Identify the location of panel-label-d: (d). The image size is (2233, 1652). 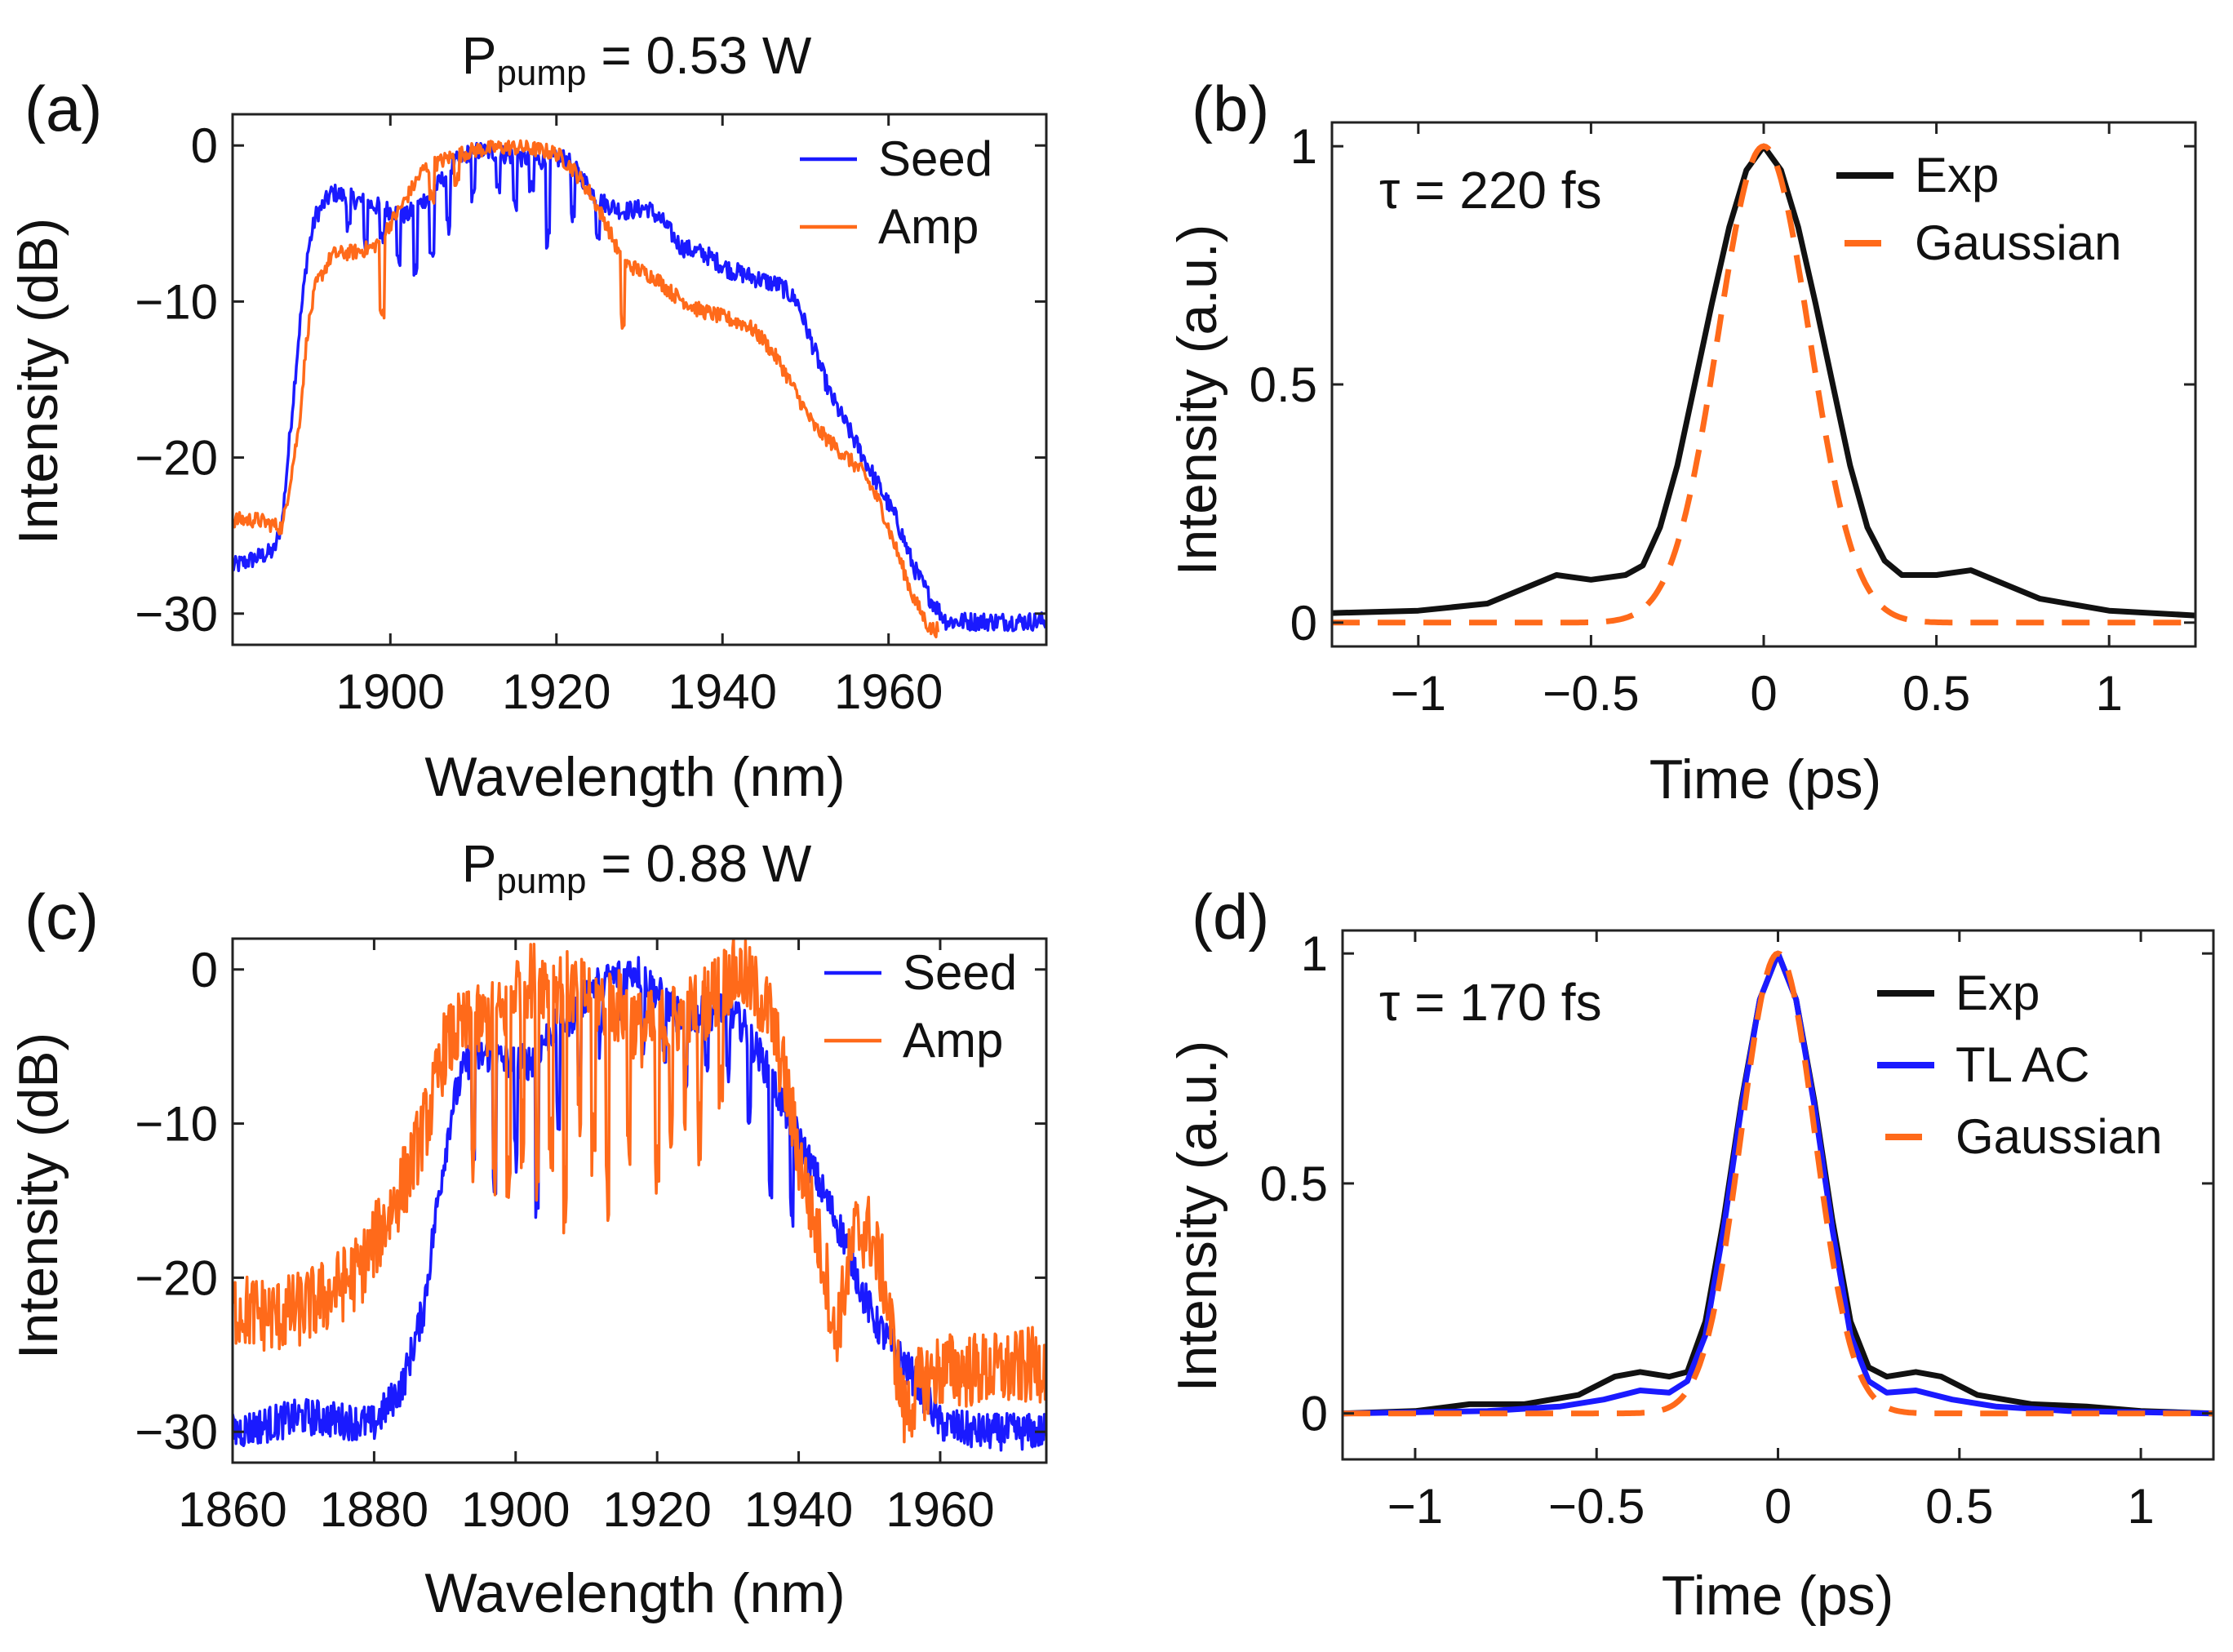
(1230, 917).